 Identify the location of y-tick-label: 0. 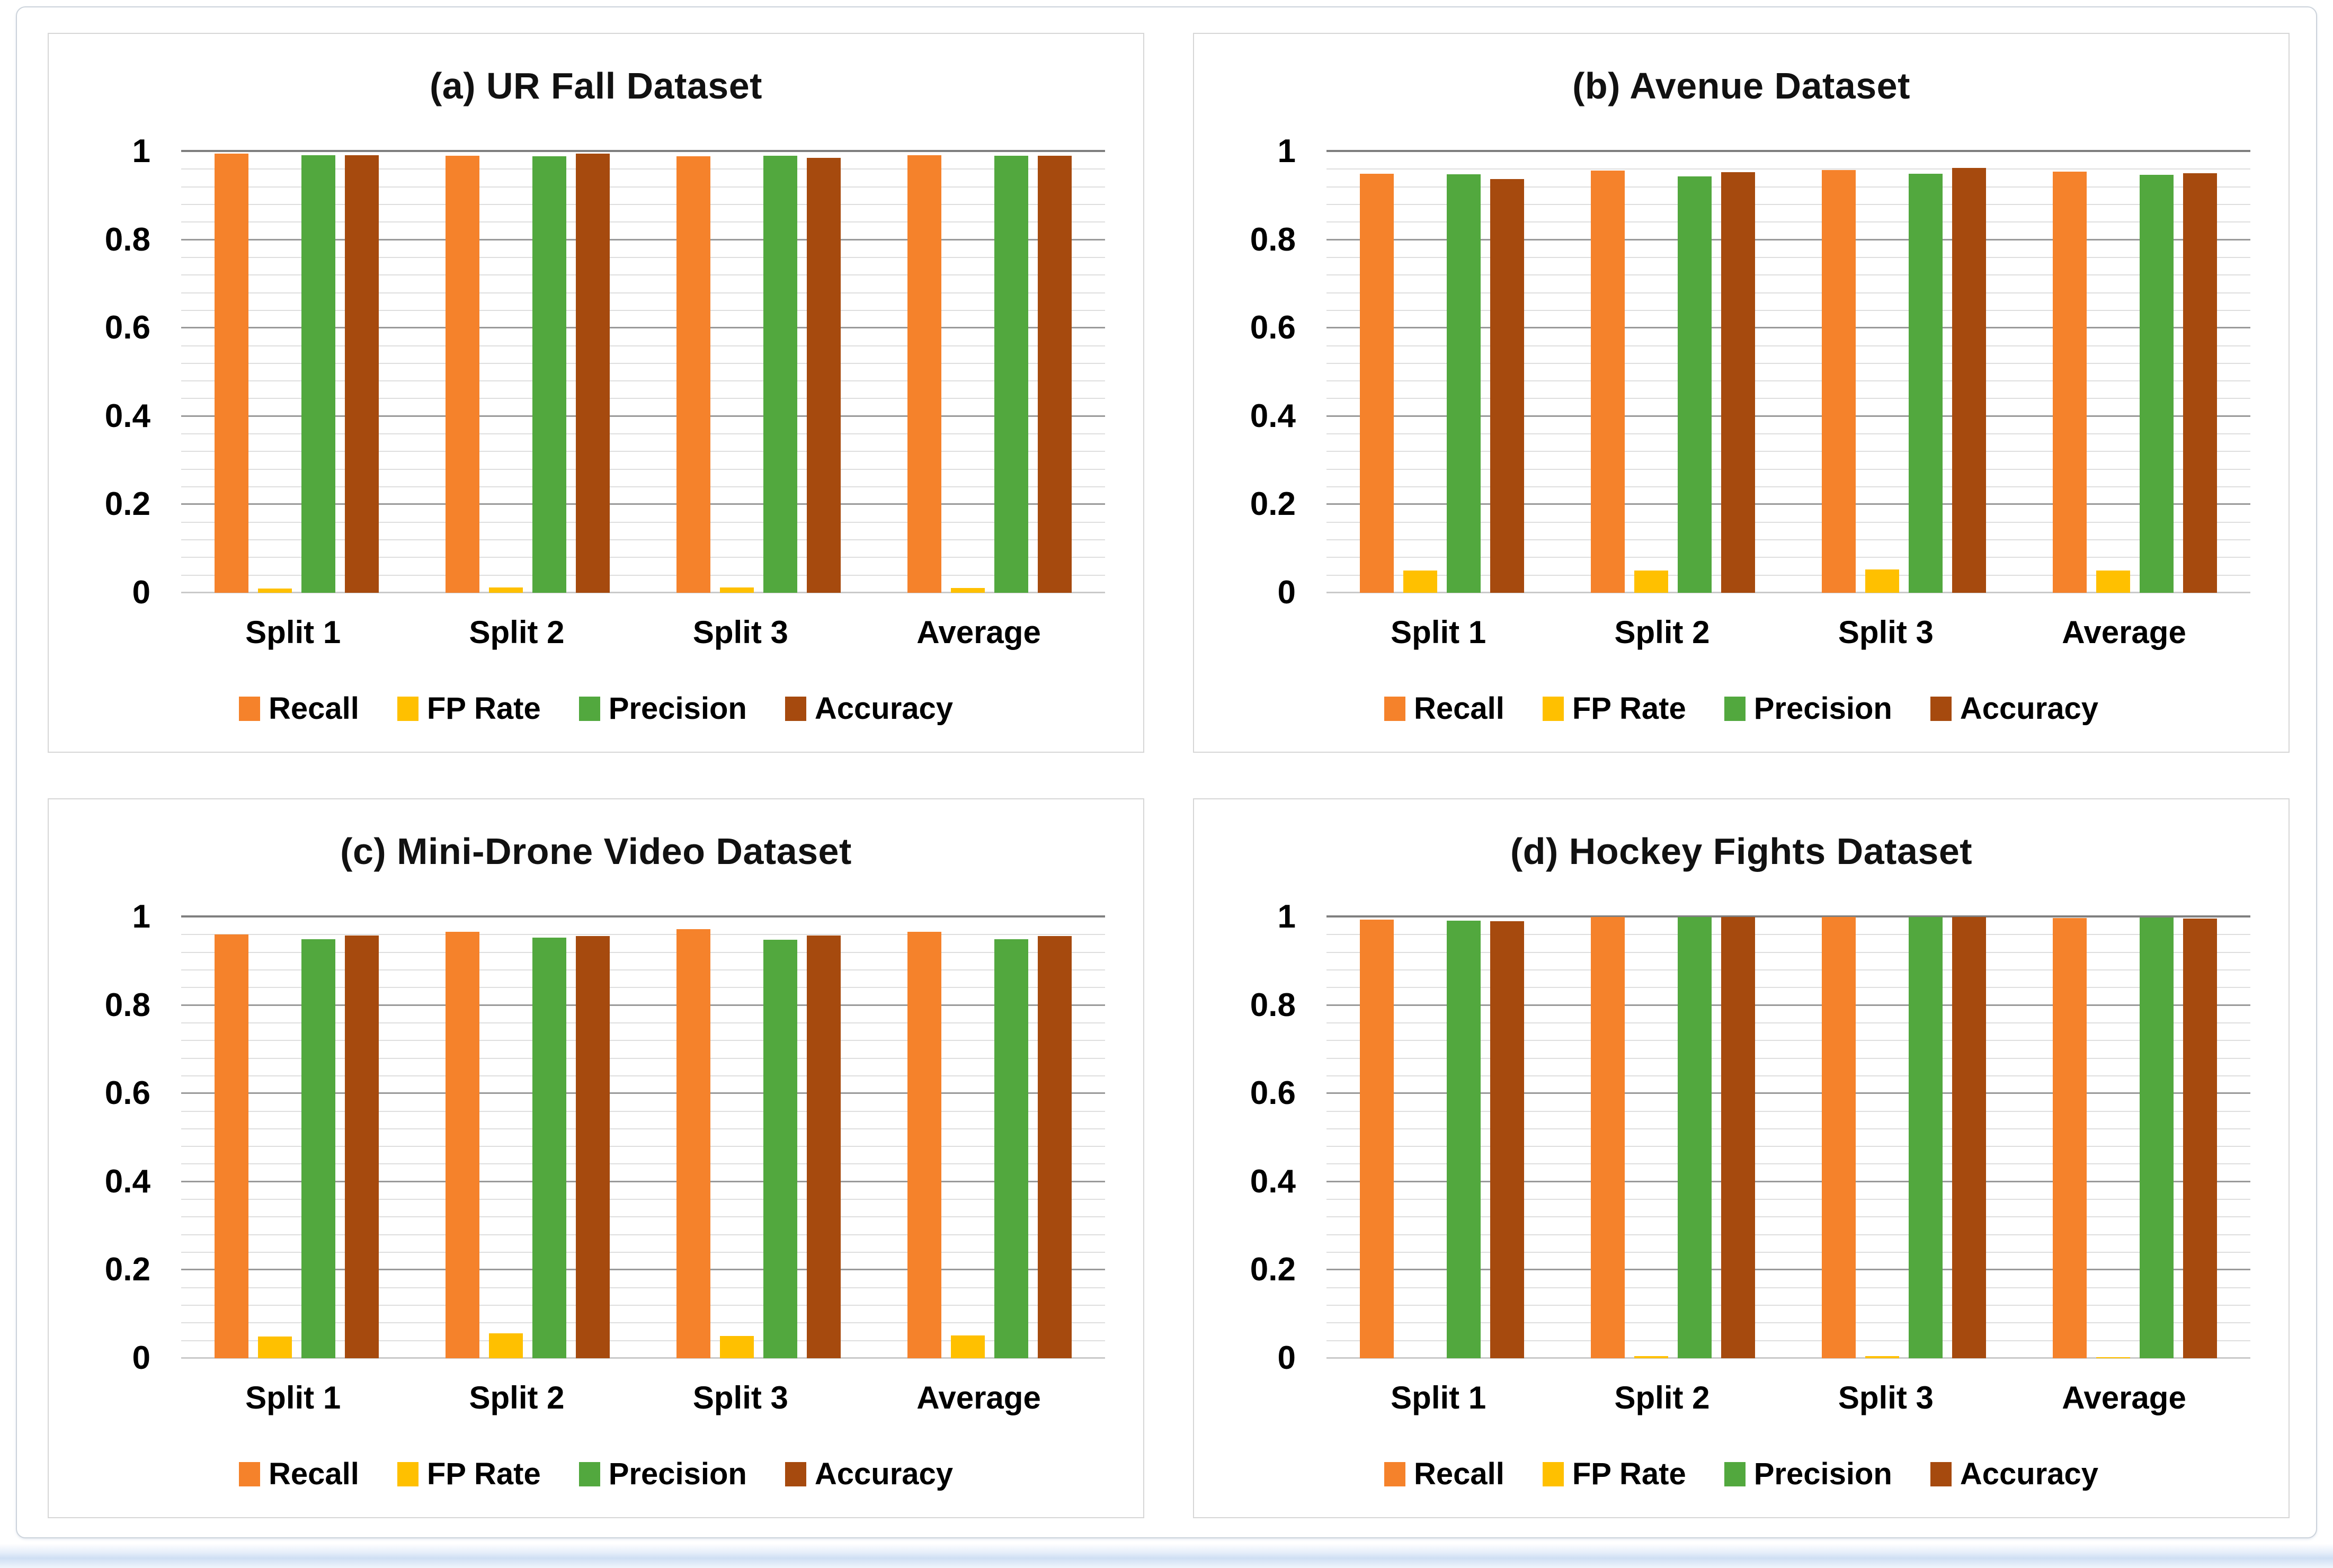
(141, 1358).